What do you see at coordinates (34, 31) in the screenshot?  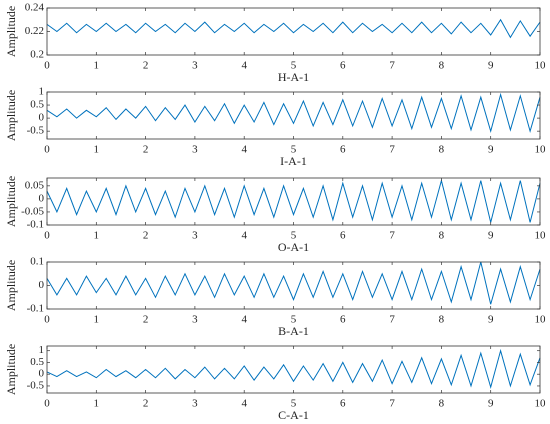 I see `y-tick-label: 0.22` at bounding box center [34, 31].